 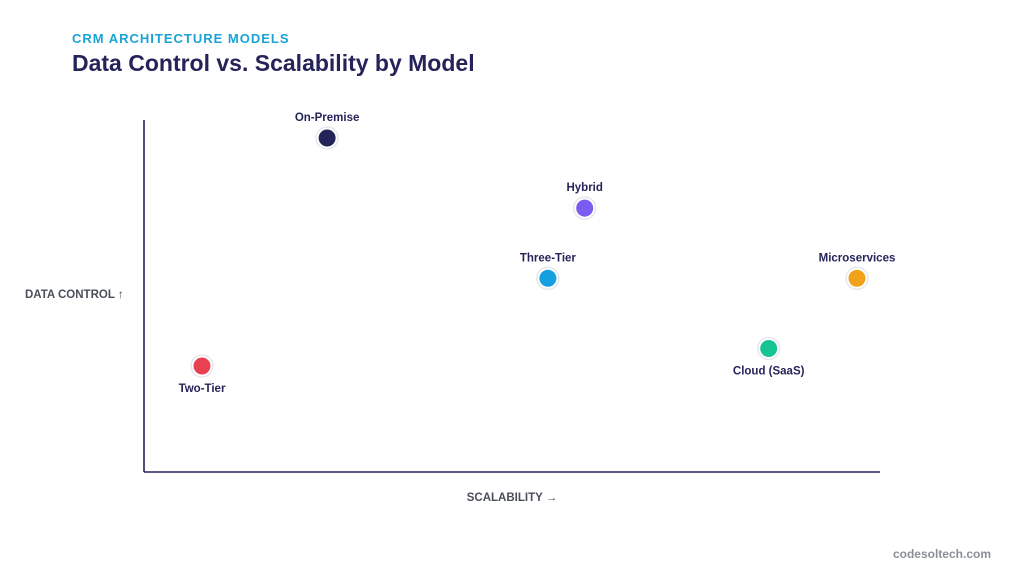 What do you see at coordinates (584, 188) in the screenshot?
I see `point-label-hybrid: Hybrid` at bounding box center [584, 188].